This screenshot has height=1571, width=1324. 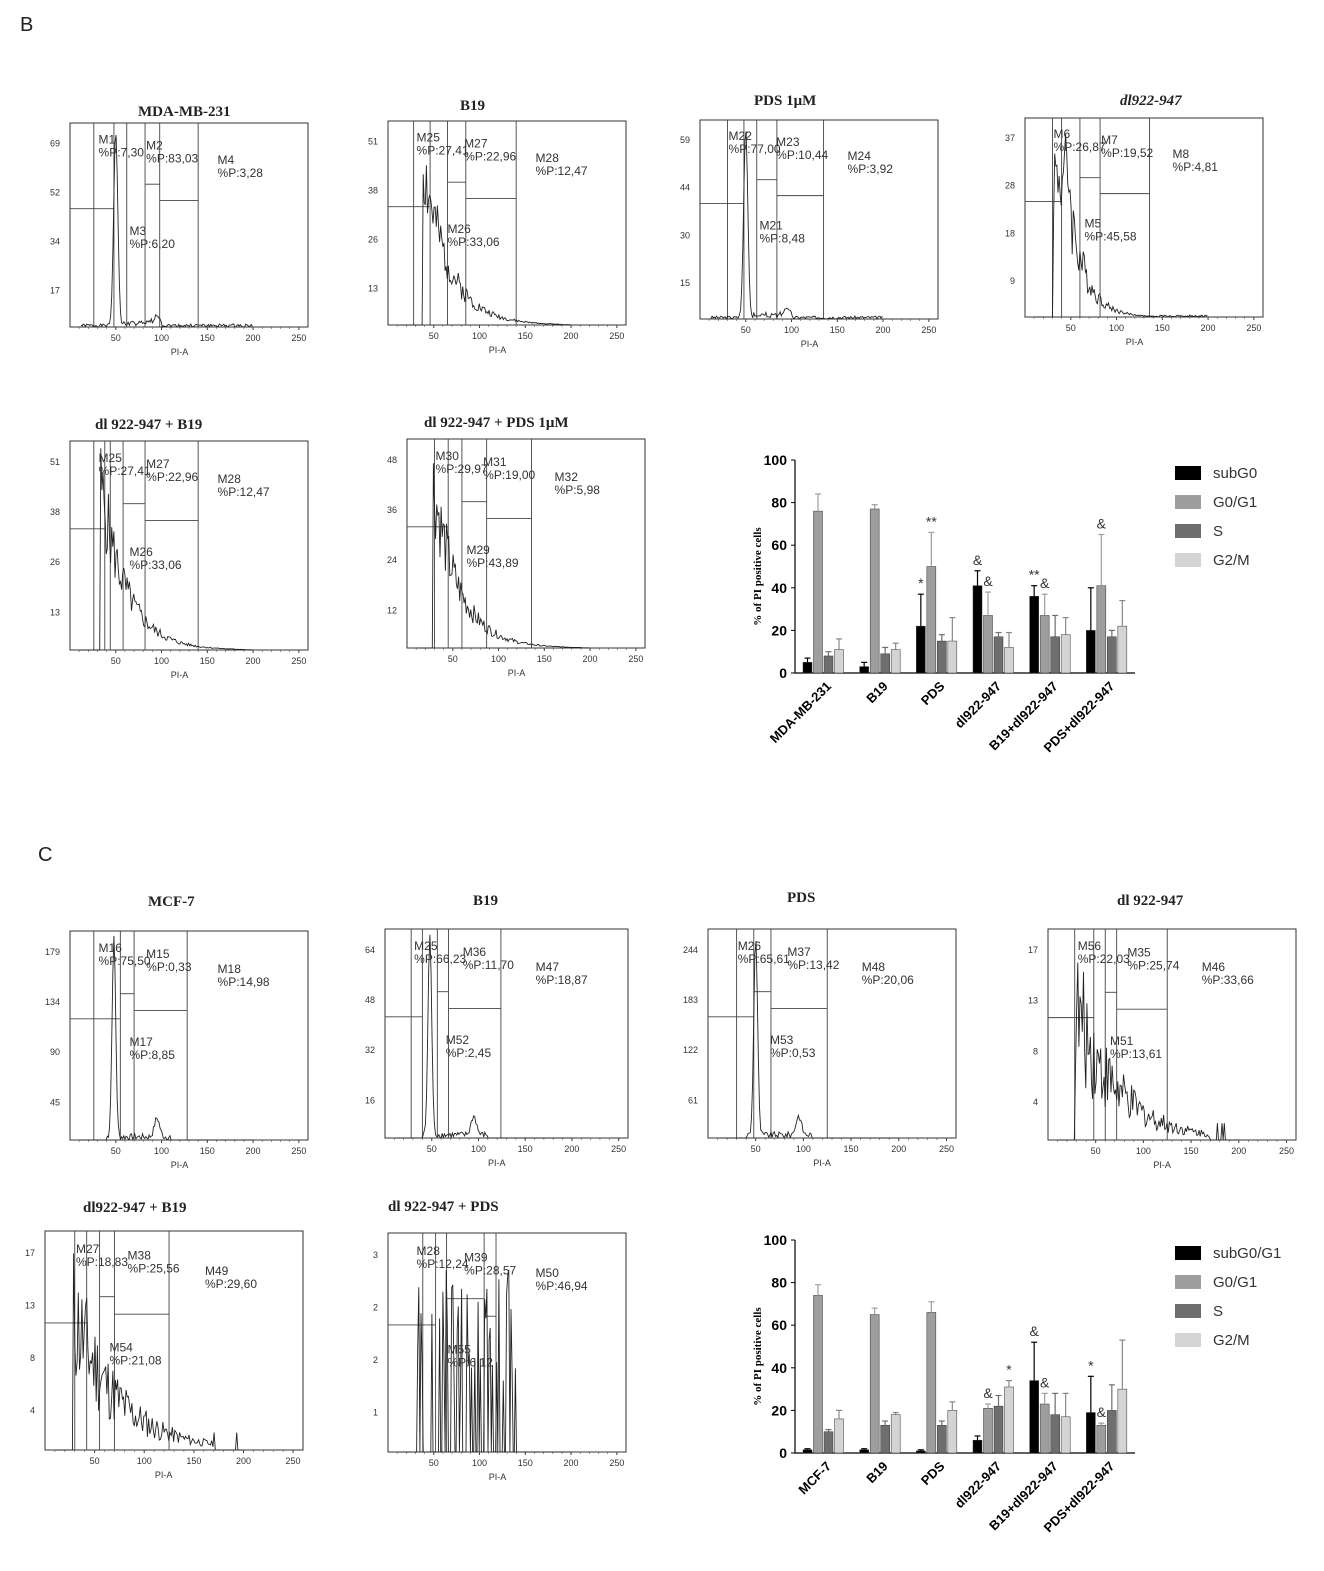 I want to click on y-tick-label: 4, so click(x=32, y=1411).